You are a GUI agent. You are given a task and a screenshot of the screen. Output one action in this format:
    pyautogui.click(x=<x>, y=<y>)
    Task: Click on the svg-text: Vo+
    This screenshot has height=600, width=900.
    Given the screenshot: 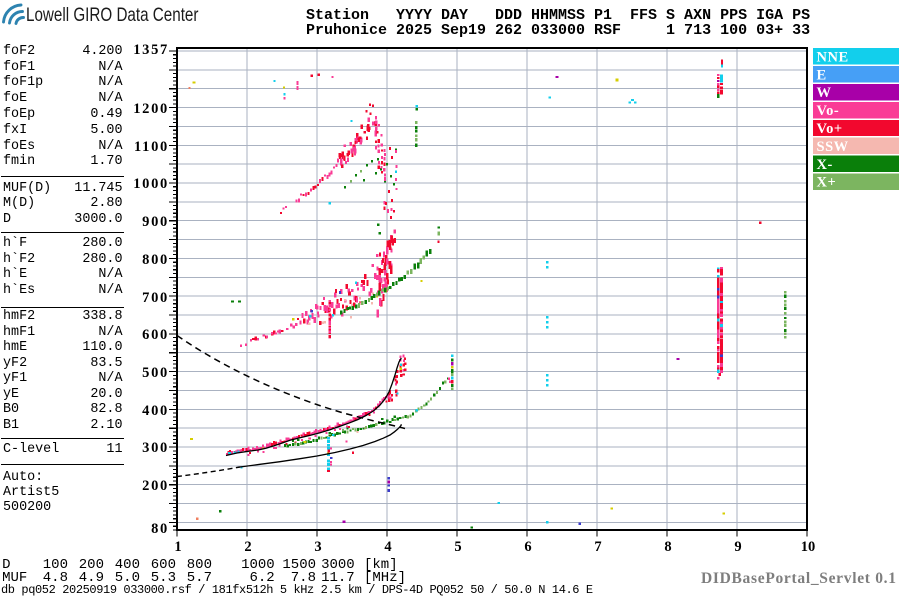 What is the action you would take?
    pyautogui.click(x=830, y=129)
    